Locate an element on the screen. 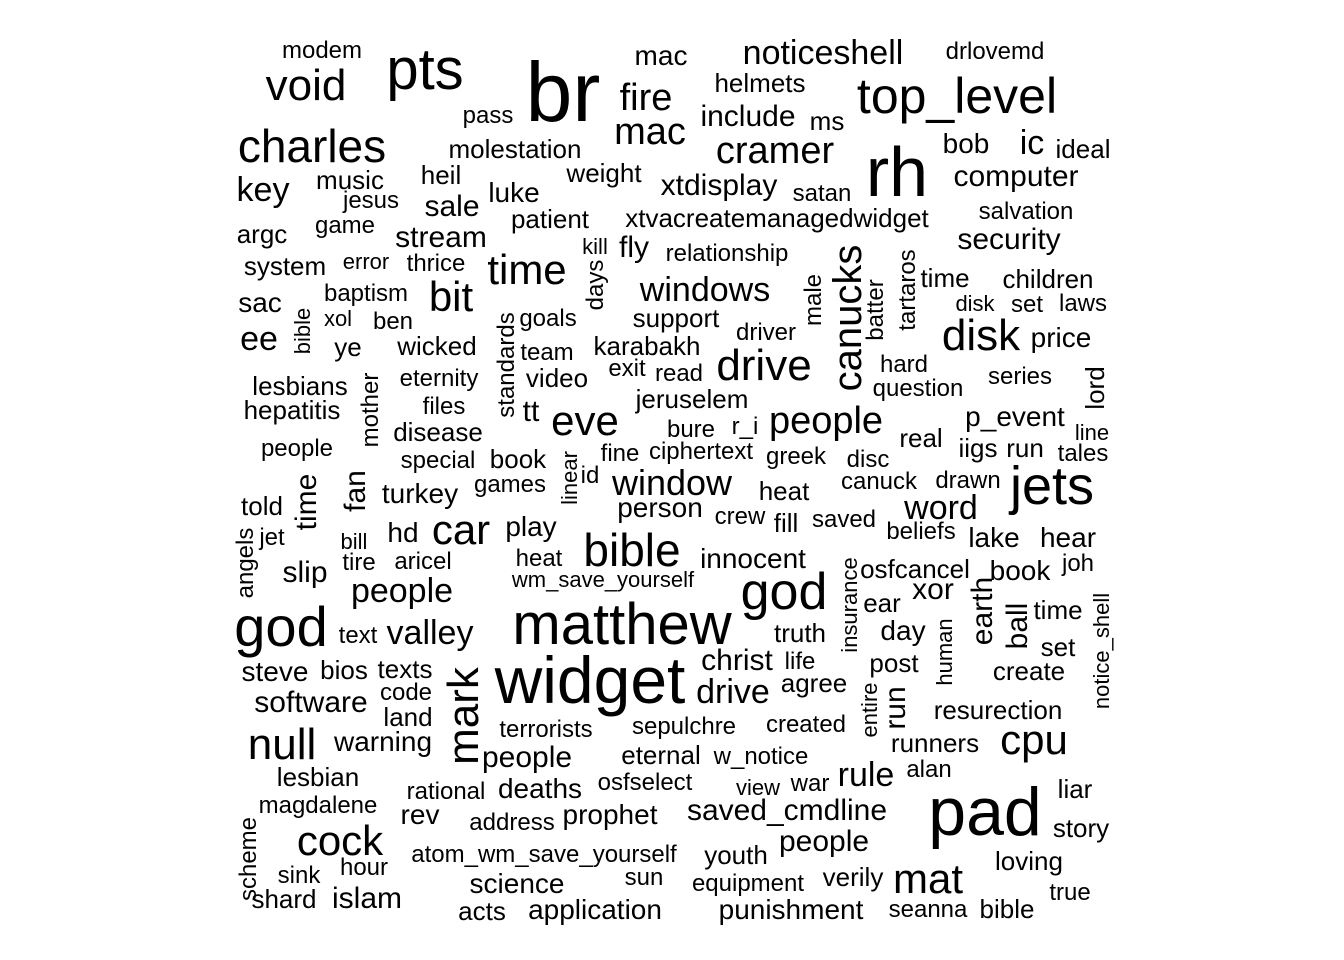 Image resolution: width=1344 pixels, height=960 pixels. word-children: children is located at coordinates (1048, 279).